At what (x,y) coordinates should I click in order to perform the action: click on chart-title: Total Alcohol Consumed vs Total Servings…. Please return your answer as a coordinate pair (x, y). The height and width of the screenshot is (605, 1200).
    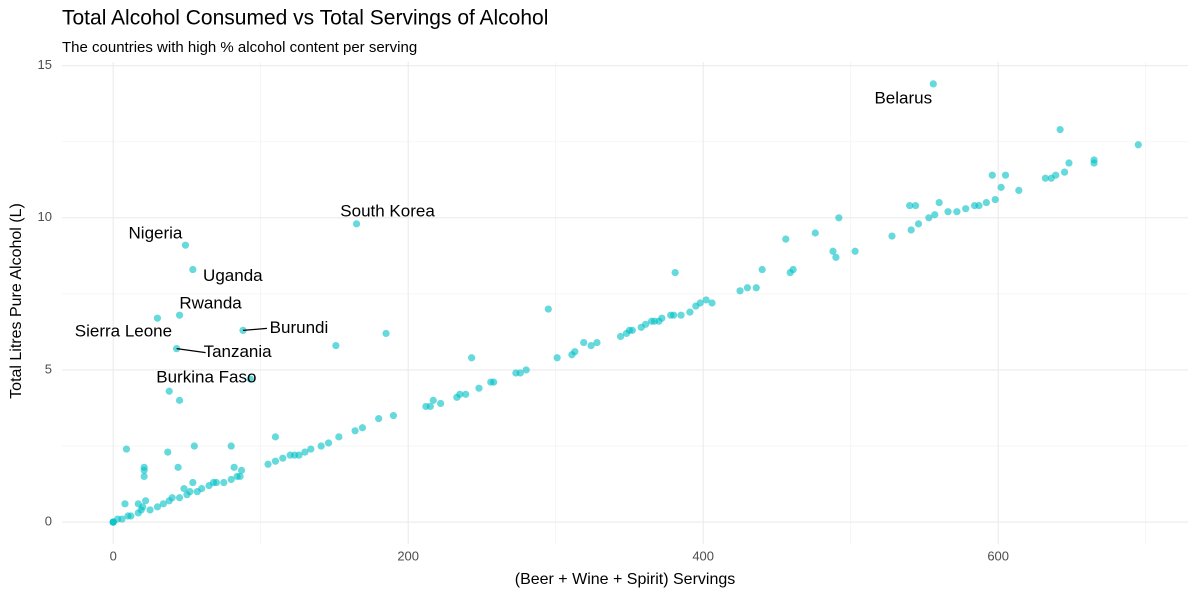
    Looking at the image, I should click on (305, 18).